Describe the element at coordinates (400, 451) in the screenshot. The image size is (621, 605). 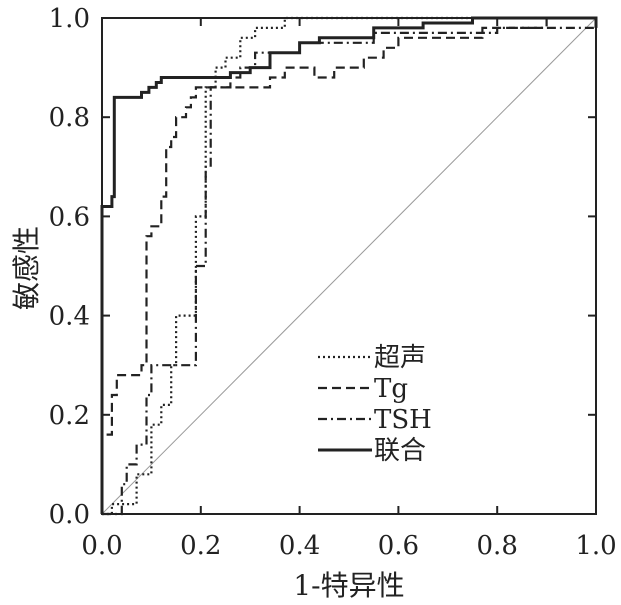
I see `legend-label-4: 联合` at that location.